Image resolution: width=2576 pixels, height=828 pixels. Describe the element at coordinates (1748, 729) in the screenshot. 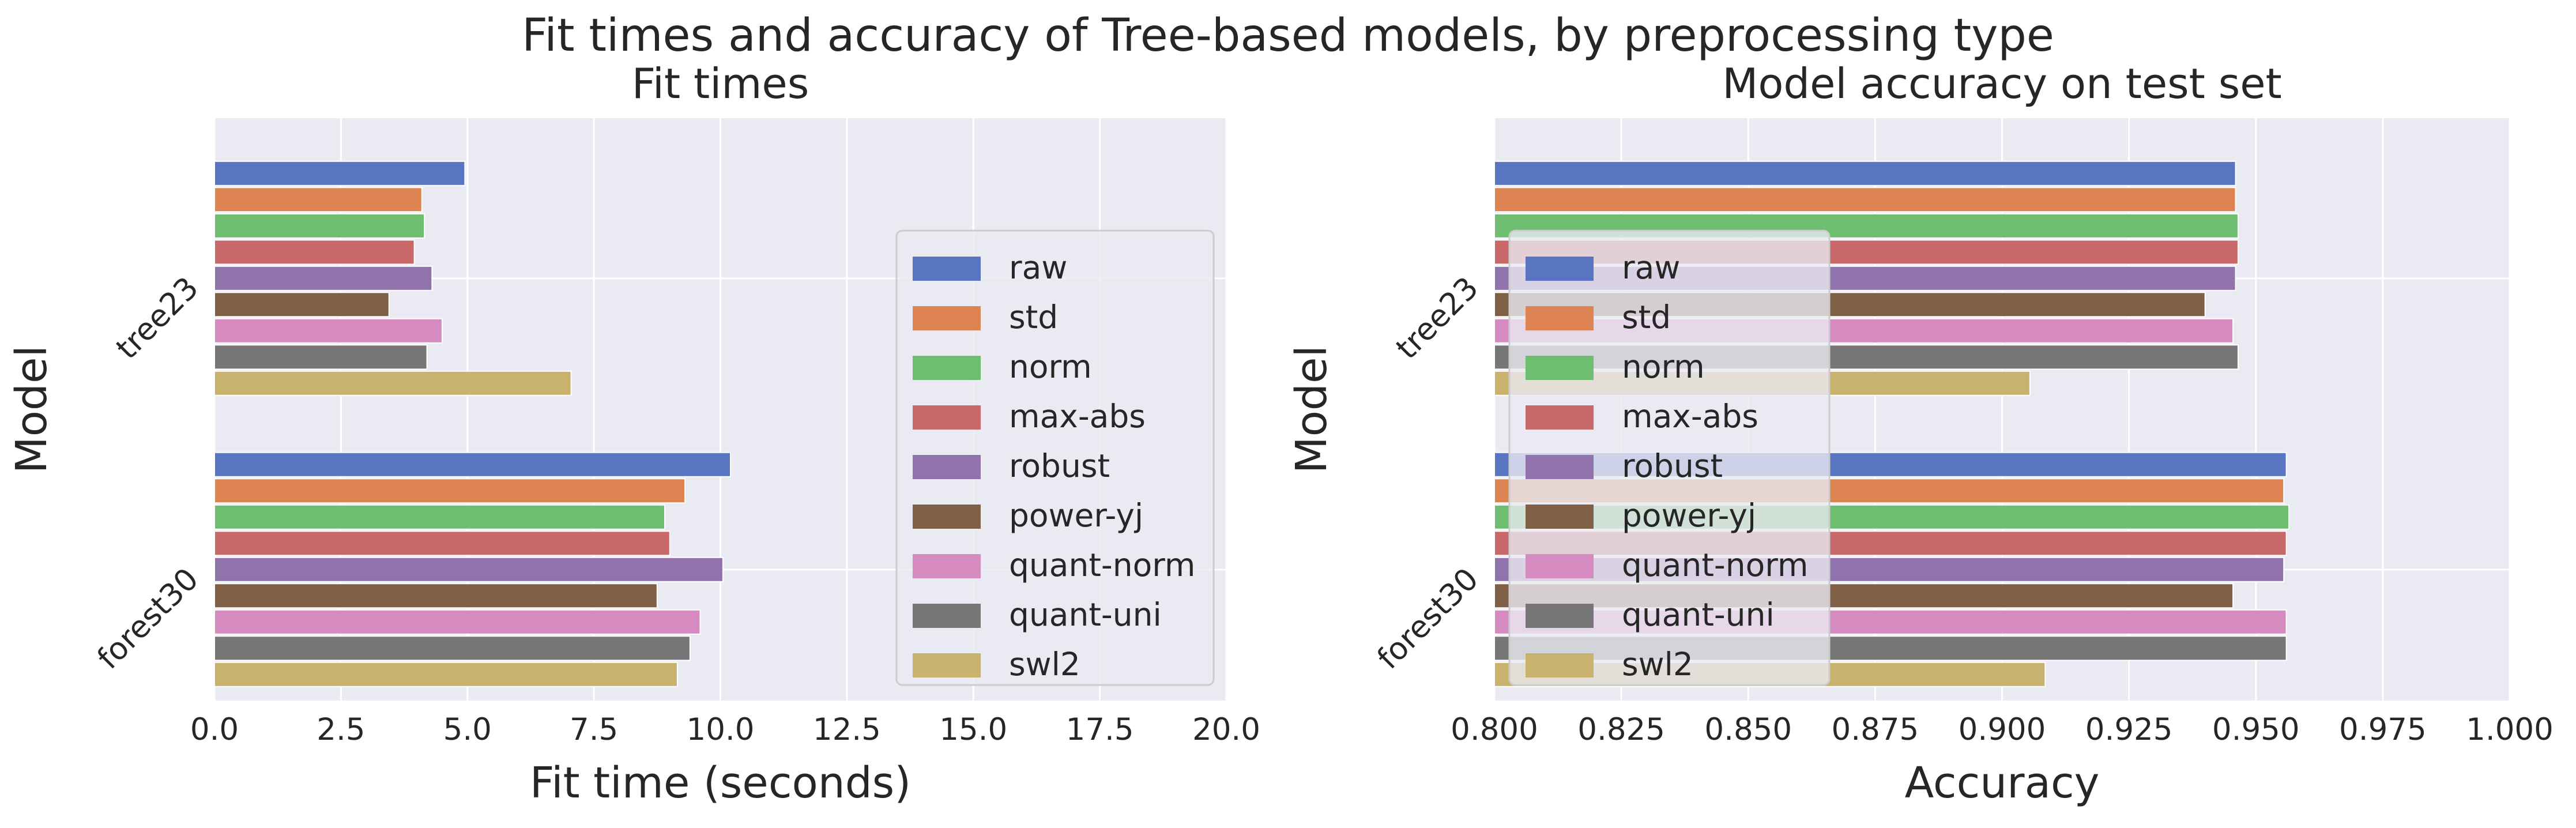

I see `x-tick-label: 0.850` at that location.